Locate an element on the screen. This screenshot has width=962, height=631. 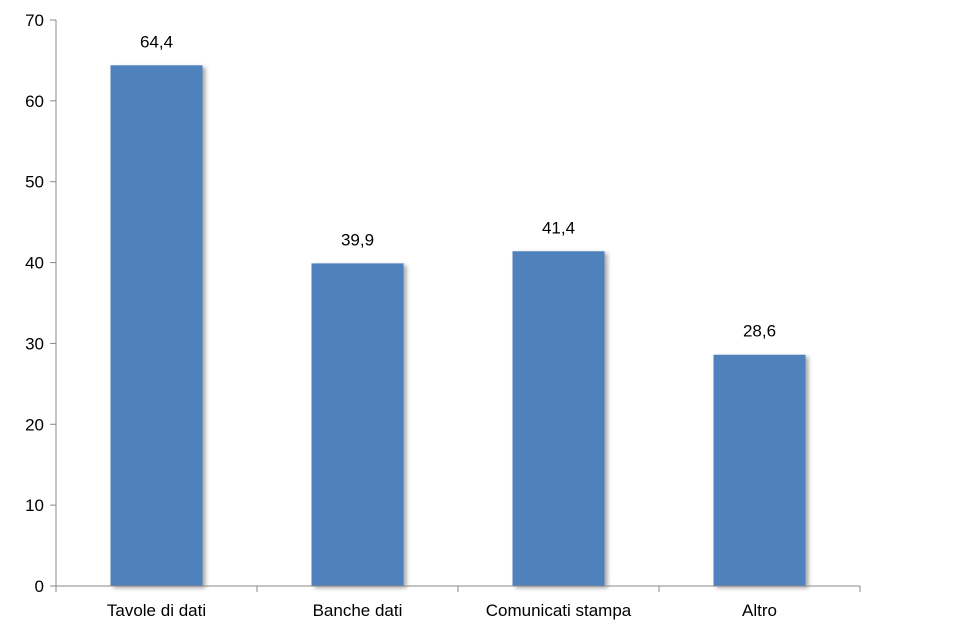
category-label-0: Tavole di dati is located at coordinates (156, 610).